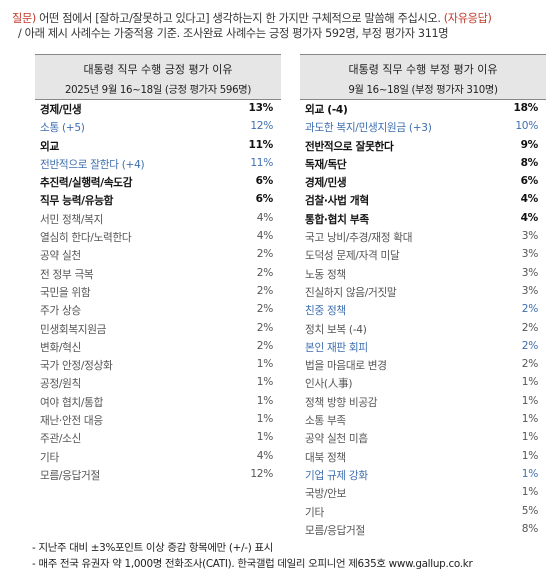  I want to click on table-row: 법을 마음대로 변경 2%, so click(423, 365).